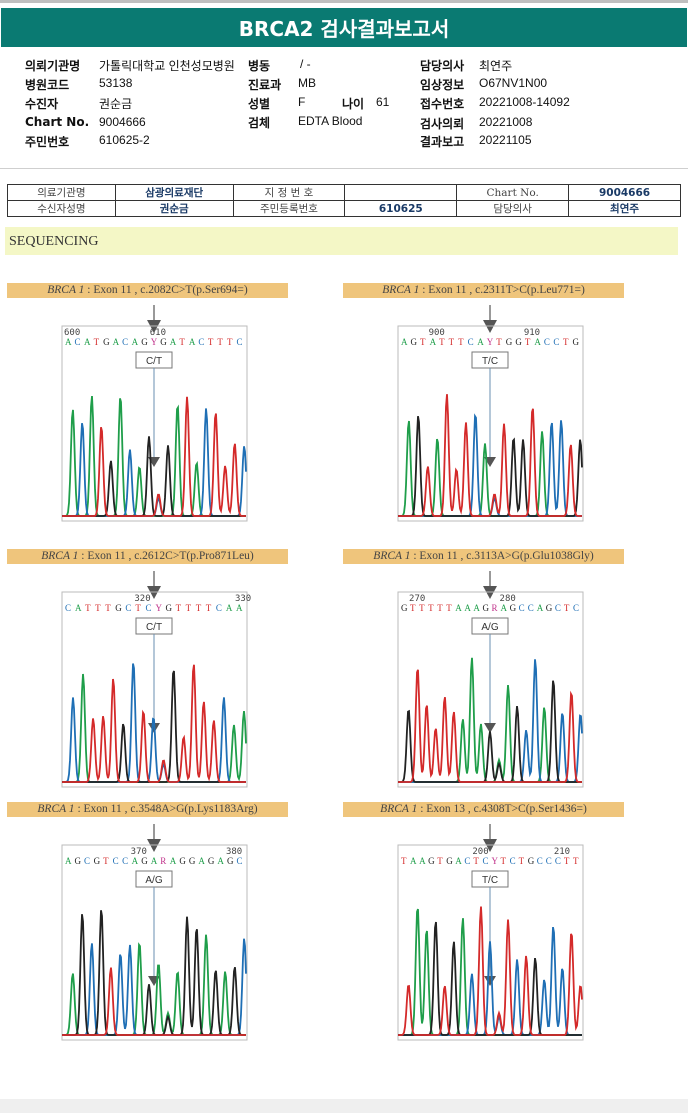 This screenshot has height=1113, width=688. I want to click on position-label: 270, so click(417, 599).